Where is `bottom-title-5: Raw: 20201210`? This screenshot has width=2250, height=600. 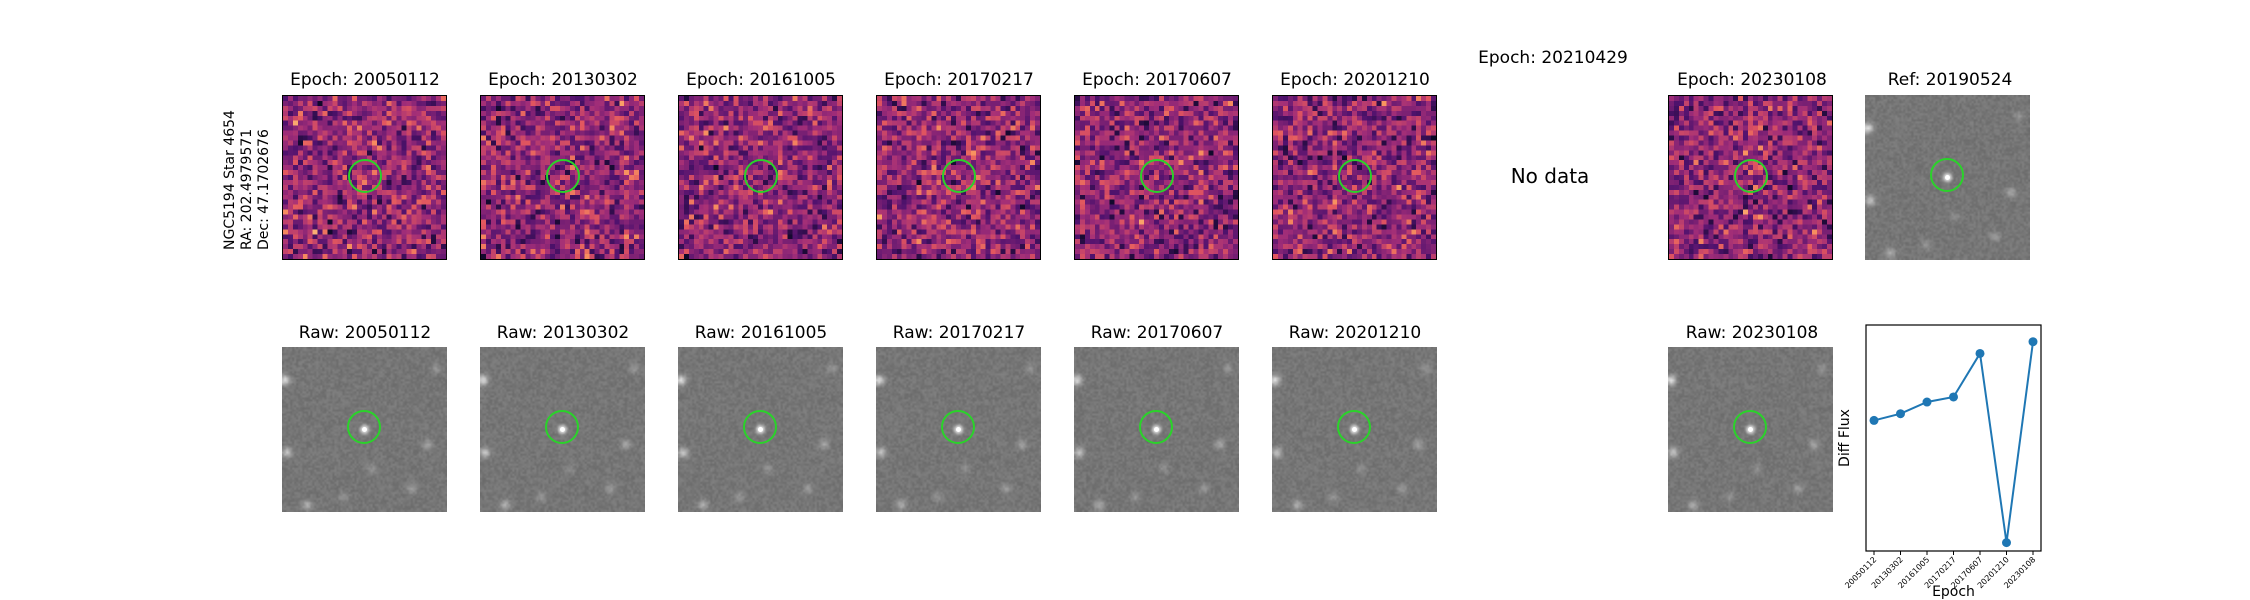
bottom-title-5: Raw: 20201210 is located at coordinates (1355, 333).